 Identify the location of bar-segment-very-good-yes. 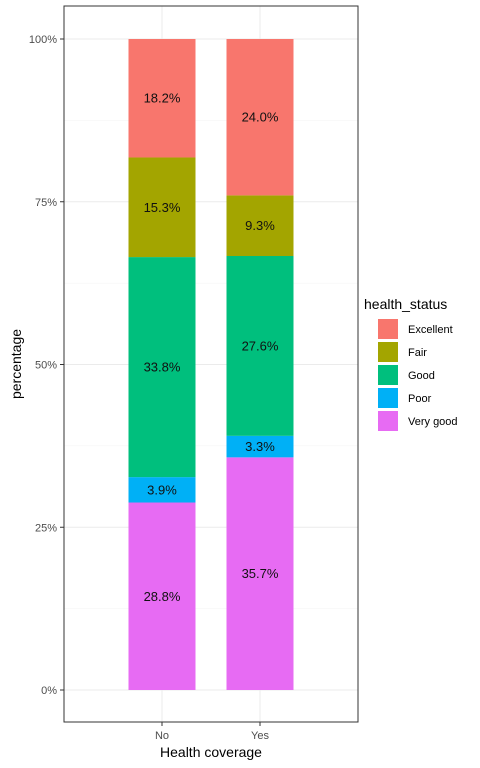
(260, 573).